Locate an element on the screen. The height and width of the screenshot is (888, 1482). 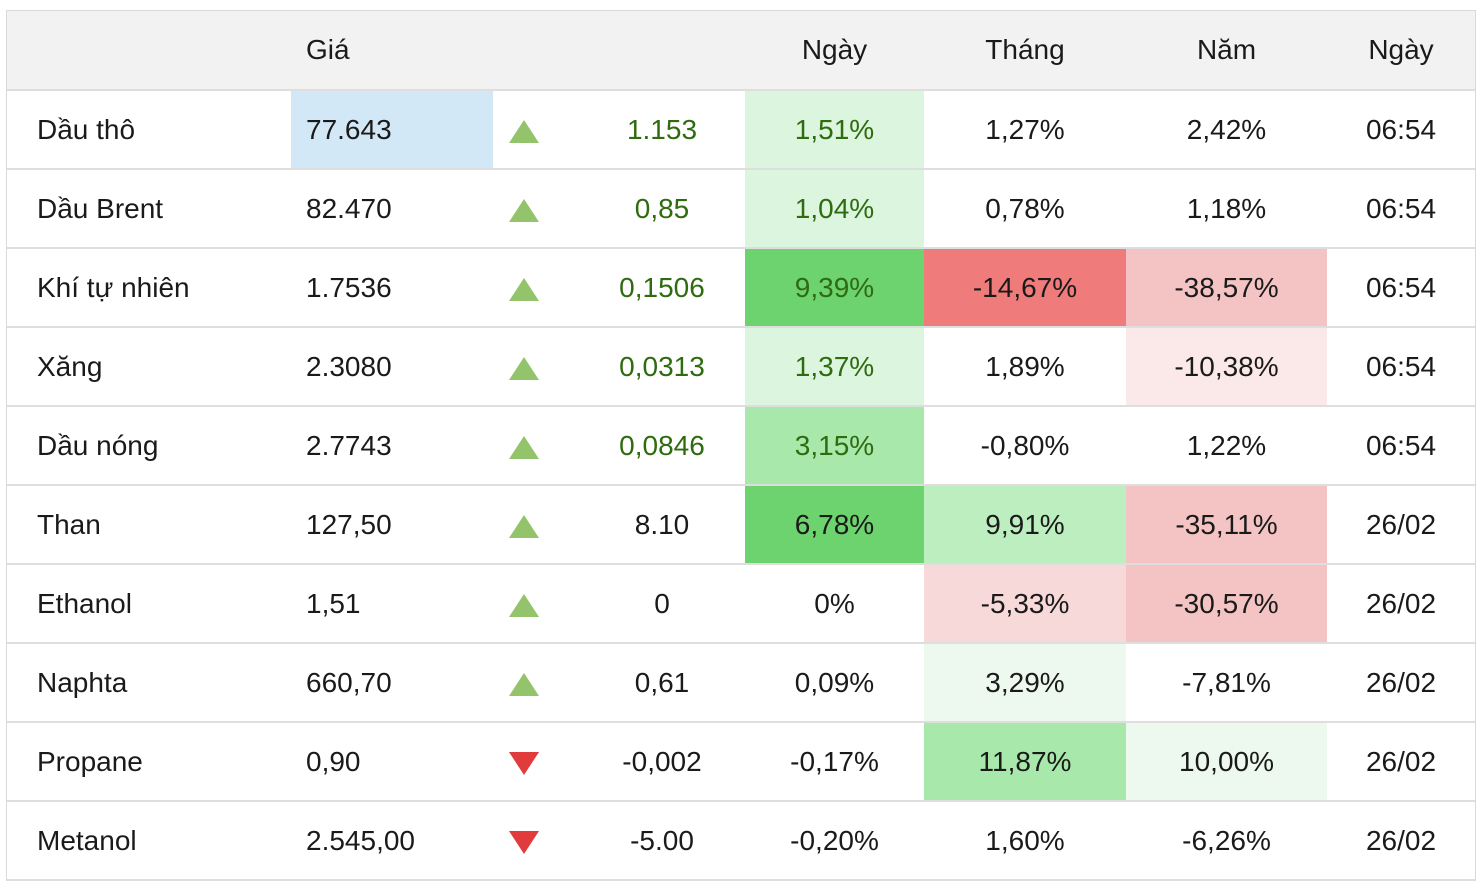
price-cell: 1.7536 is located at coordinates (349, 287).